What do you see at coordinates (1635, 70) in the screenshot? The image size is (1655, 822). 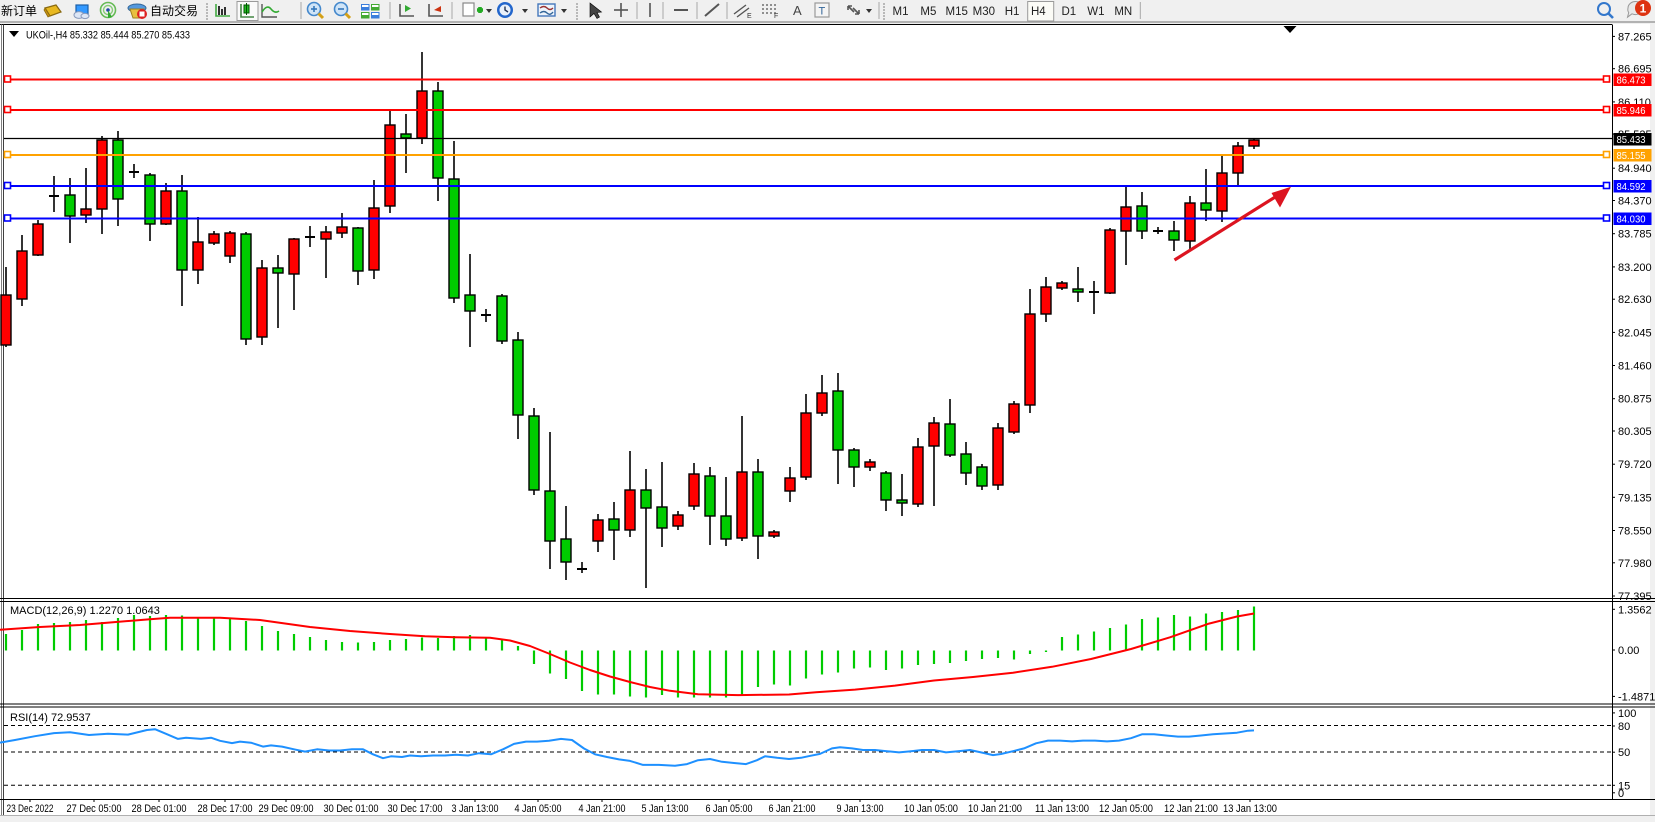 I see `svg-text: 86.695` at bounding box center [1635, 70].